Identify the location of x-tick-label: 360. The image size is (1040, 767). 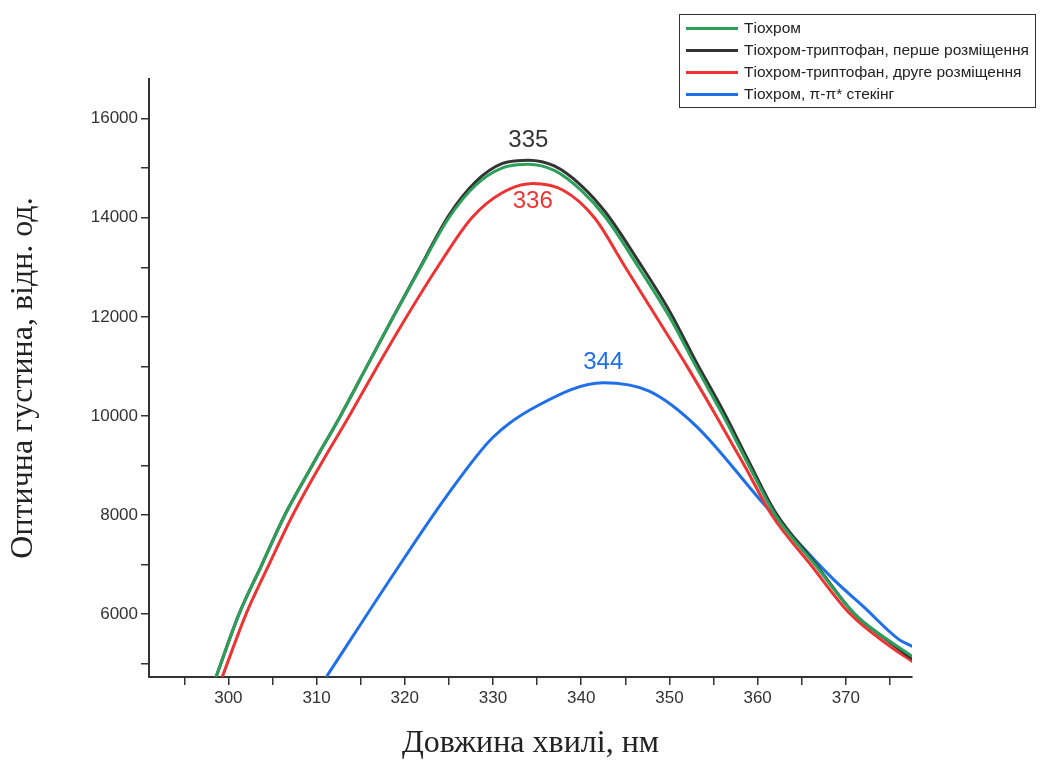
(757, 697).